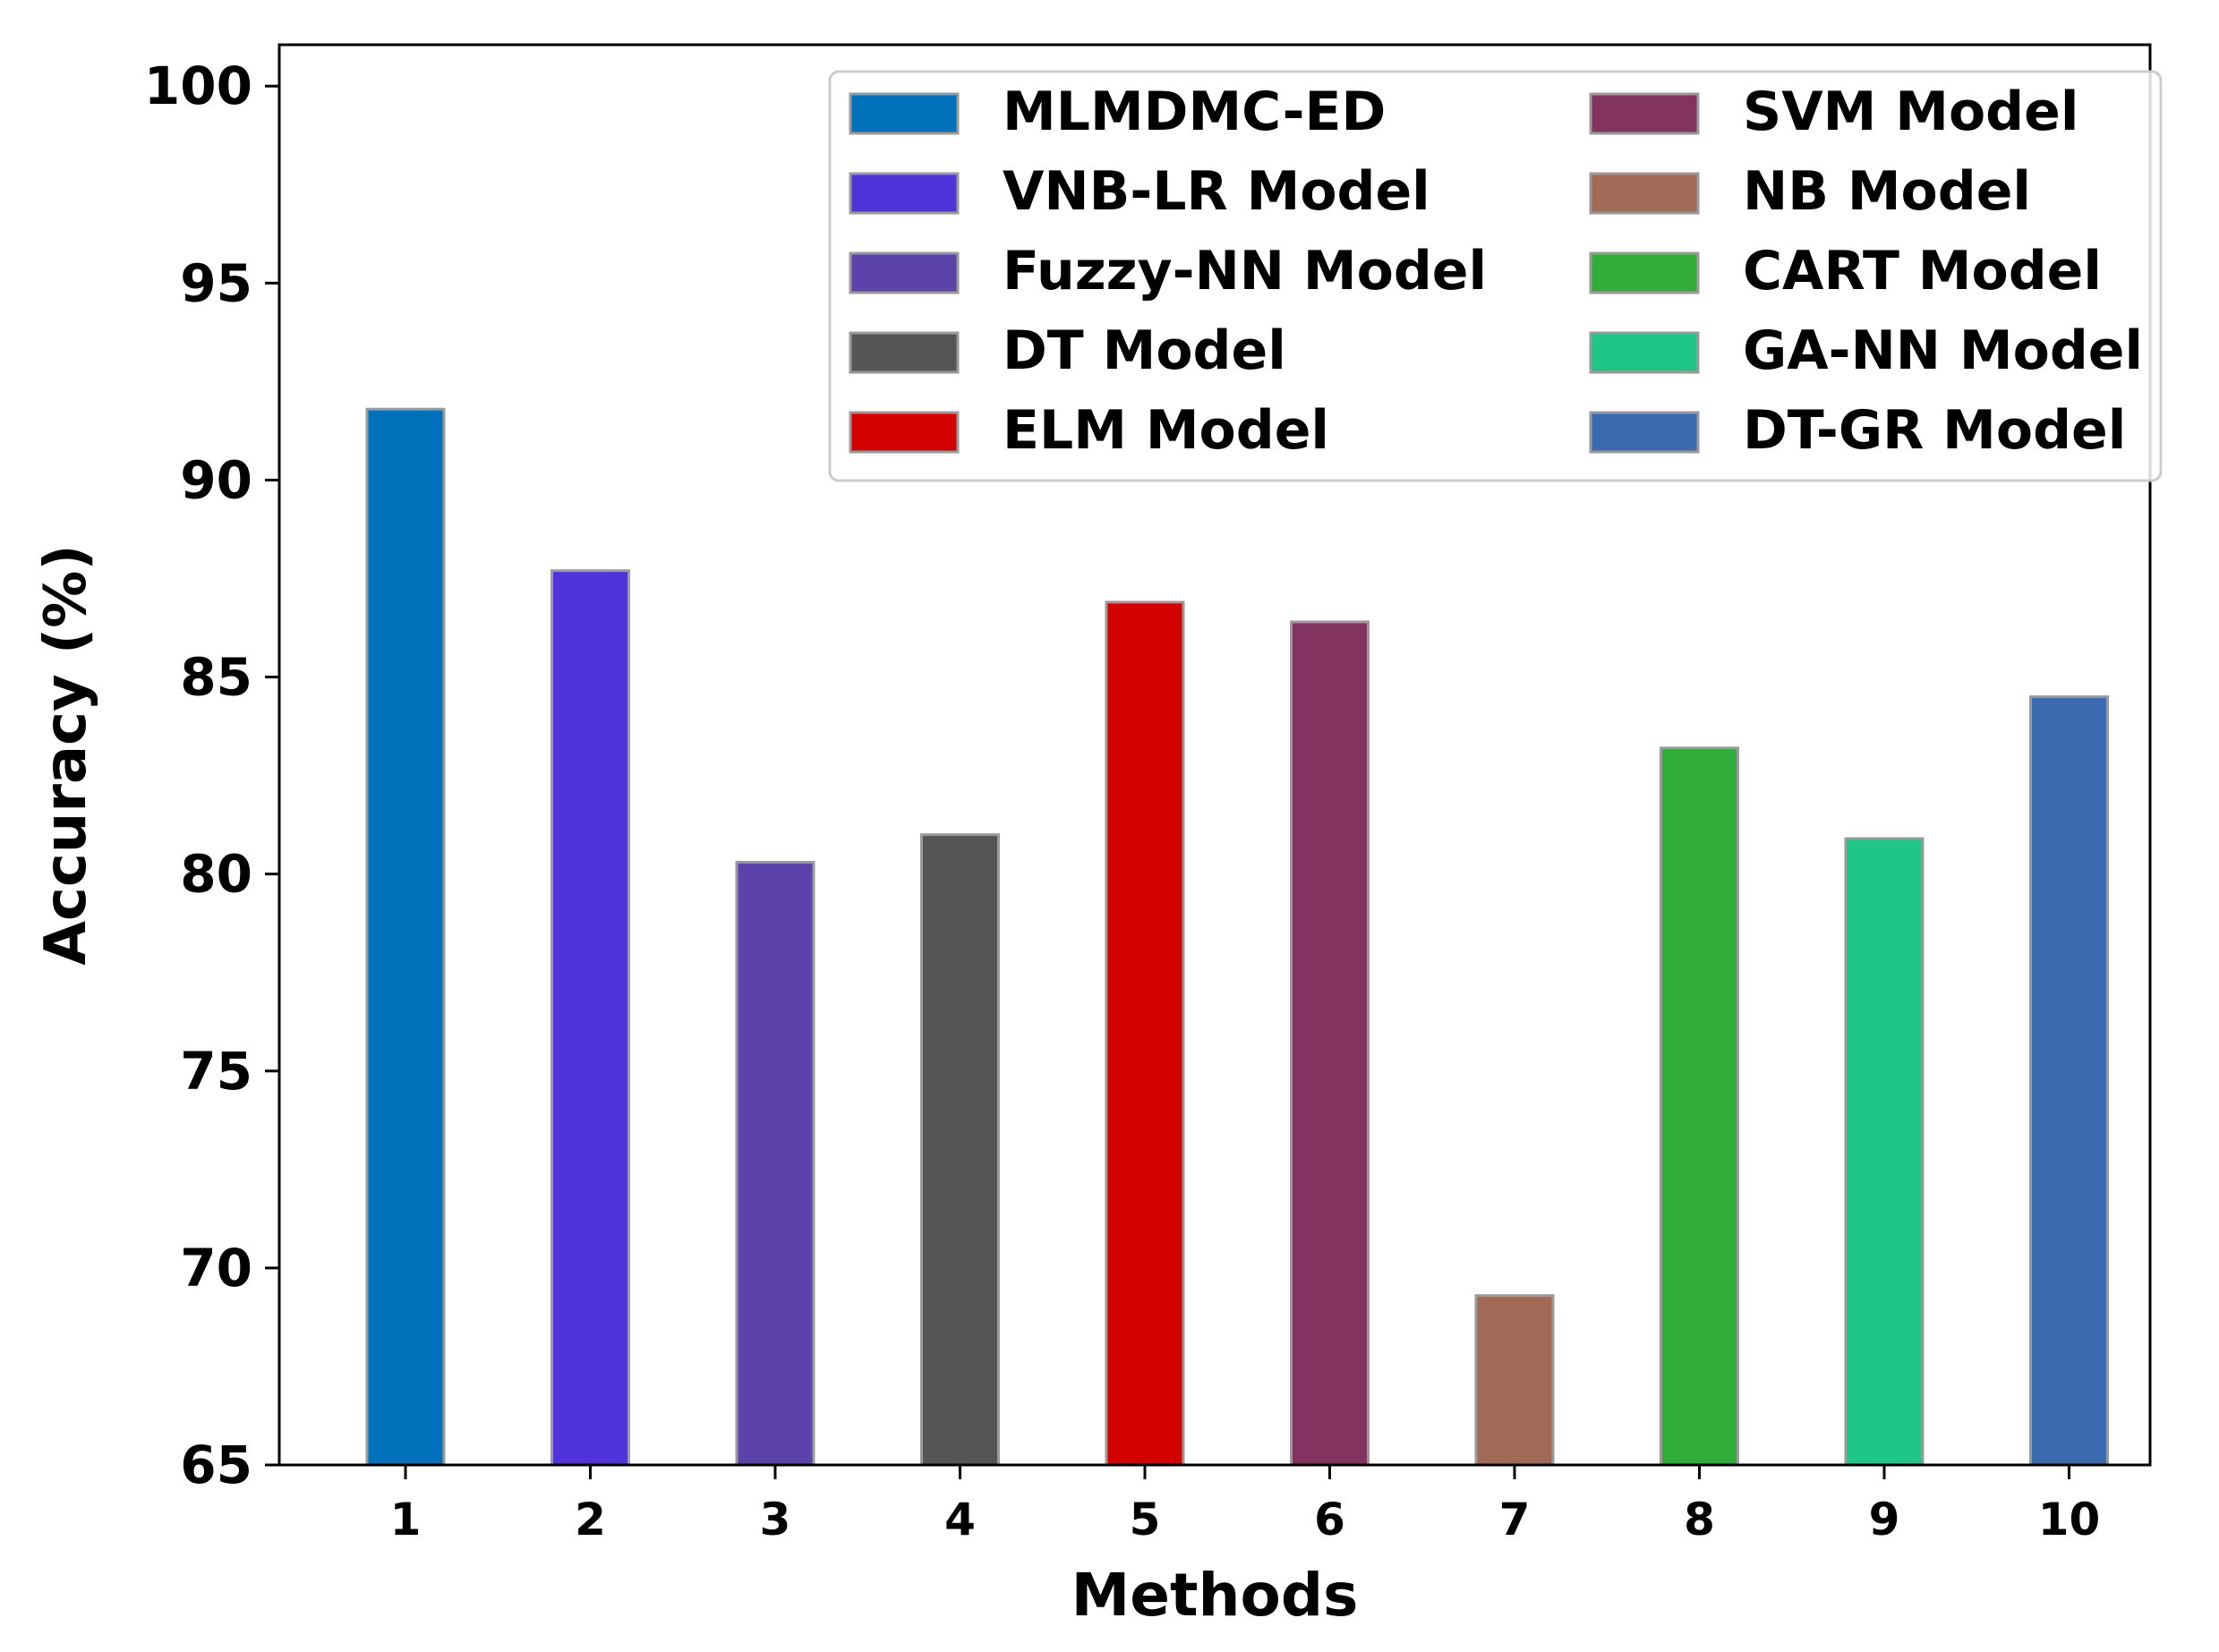 The width and height of the screenshot is (2219, 1652). Describe the element at coordinates (216, 1268) in the screenshot. I see `y-tick-label-70: 70` at that location.